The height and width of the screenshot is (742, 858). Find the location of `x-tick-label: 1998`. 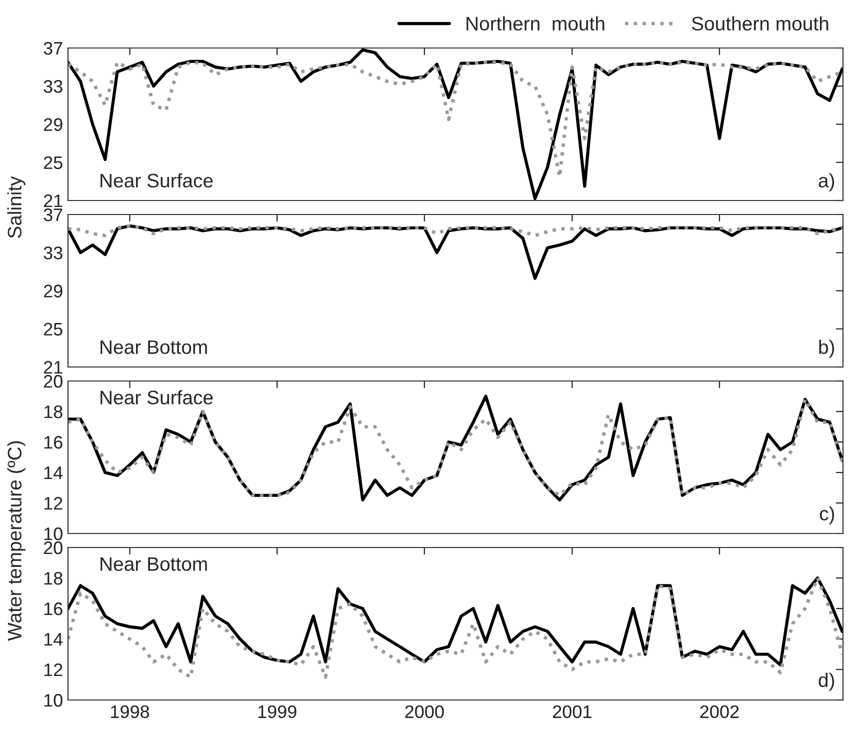

x-tick-label: 1998 is located at coordinates (130, 711).